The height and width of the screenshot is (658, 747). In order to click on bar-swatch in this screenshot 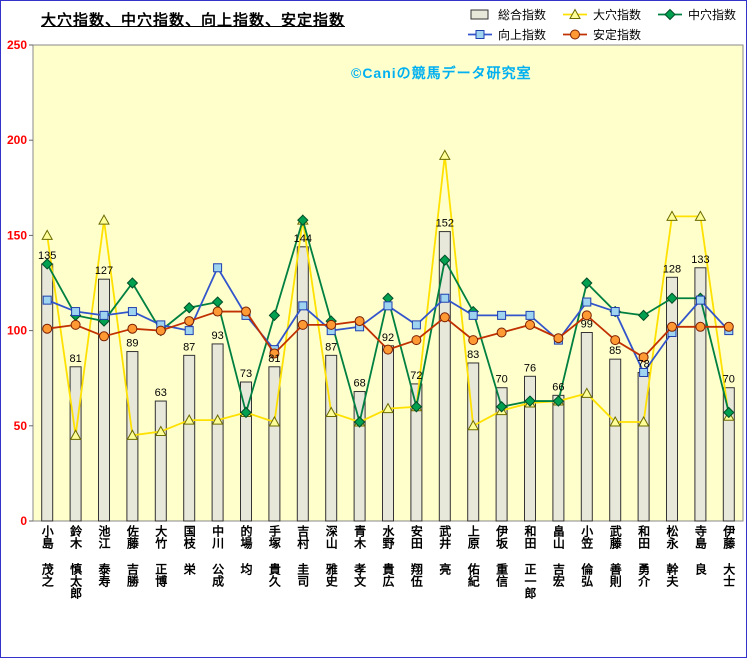, I will do `click(479, 14)`.